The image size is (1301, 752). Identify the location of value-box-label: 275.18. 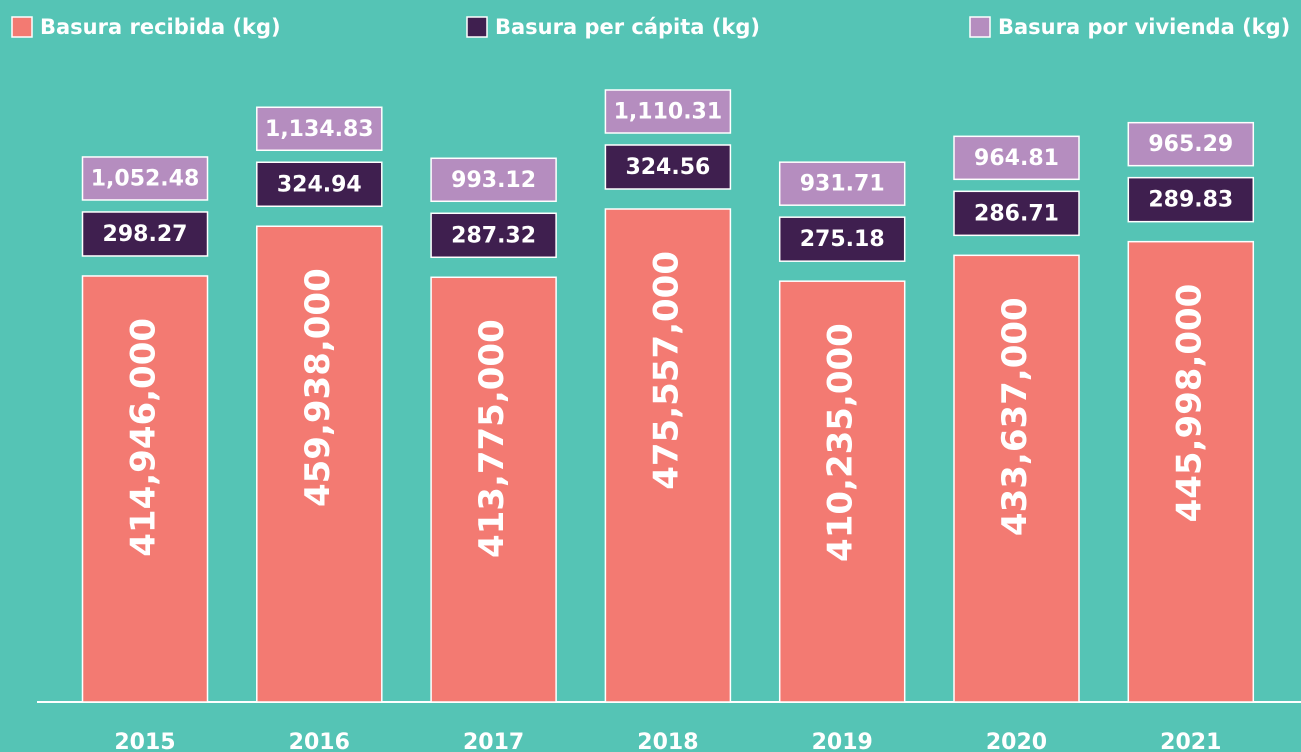
(842, 239).